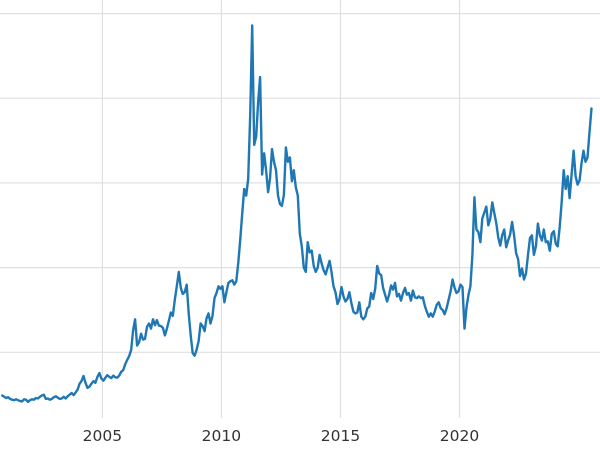  I want to click on x-tick-label: 2015, so click(340, 436).